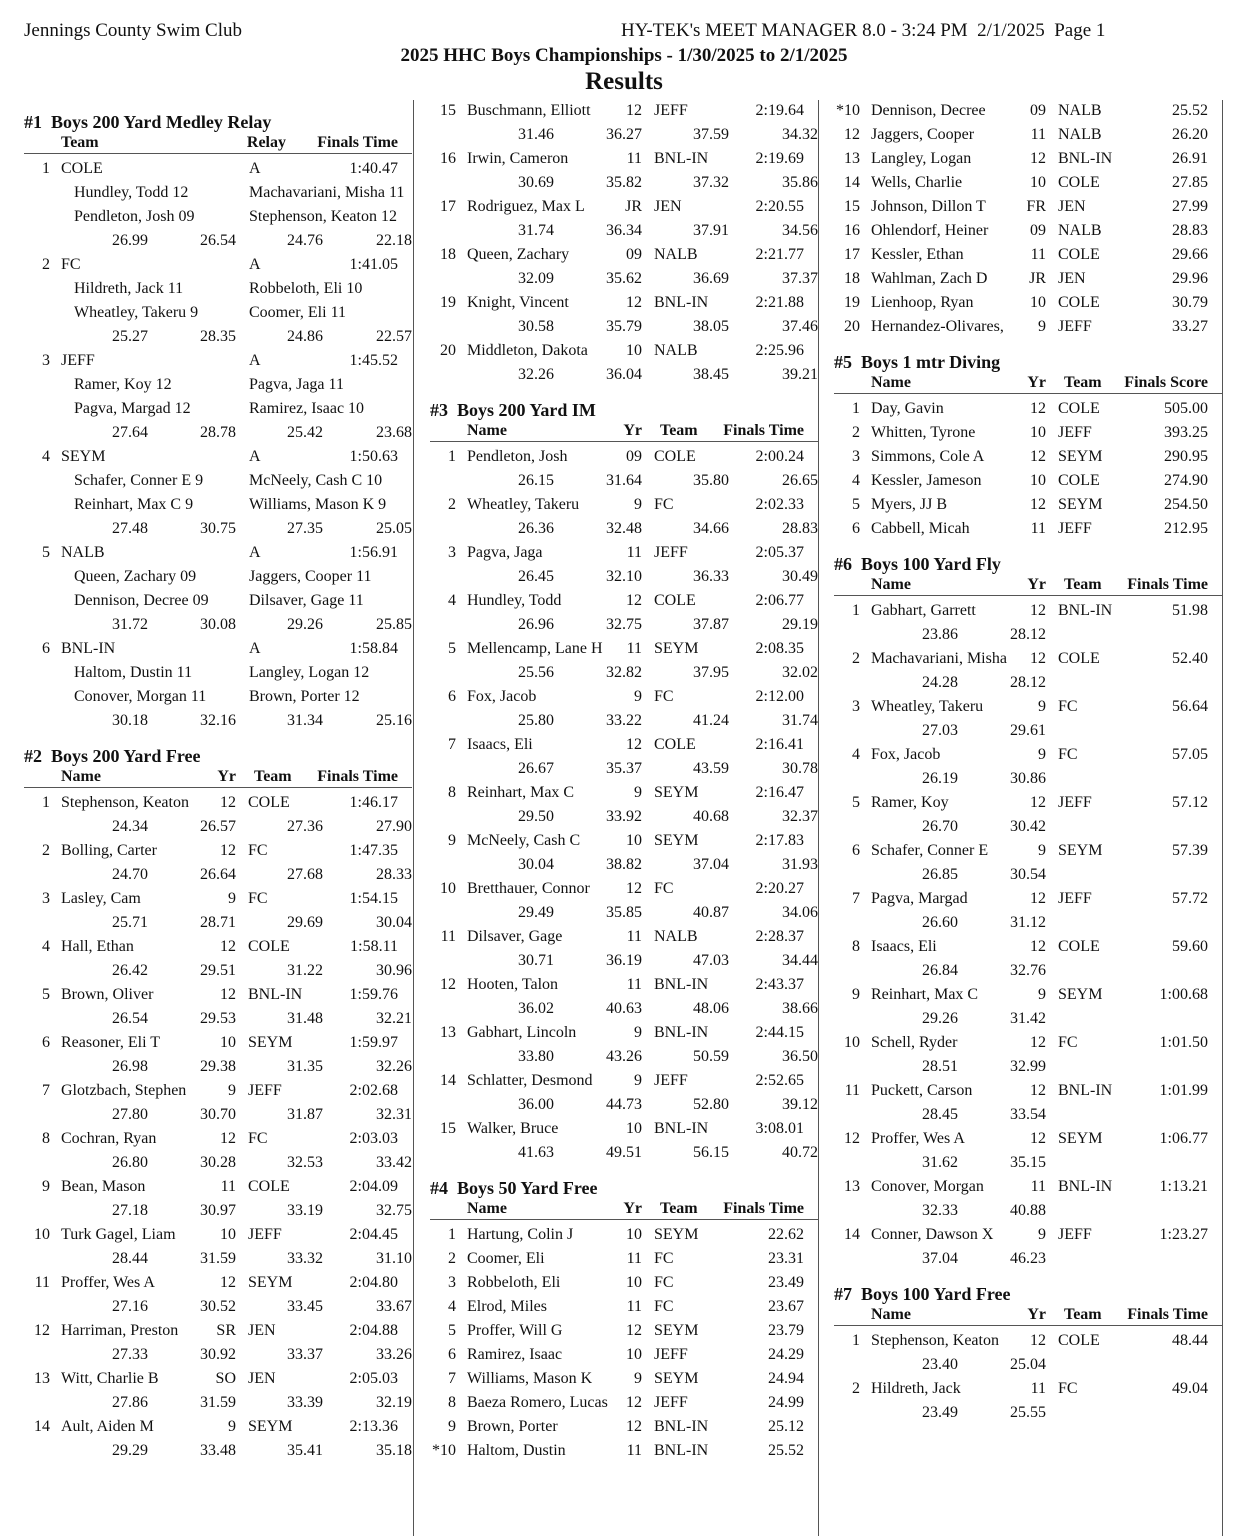  Describe the element at coordinates (856, 802) in the screenshot. I see `place: 5` at that location.